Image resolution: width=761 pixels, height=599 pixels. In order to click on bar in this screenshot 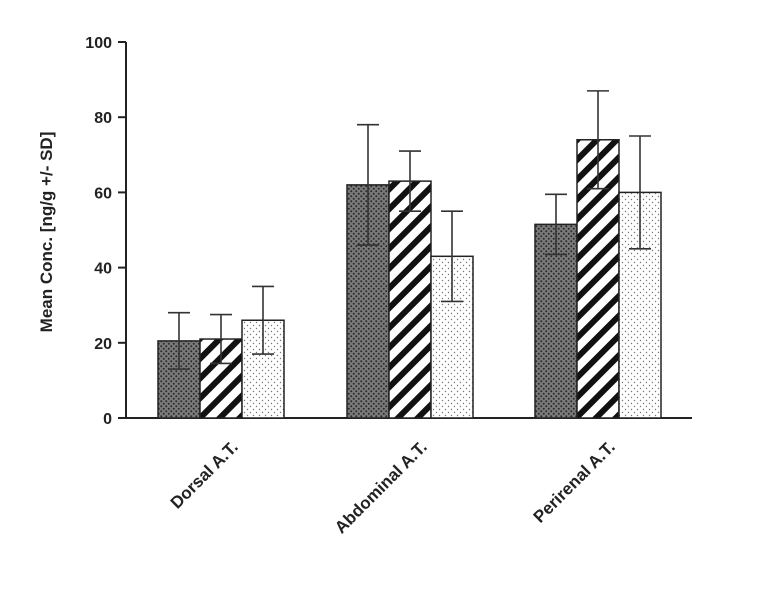, I will do `click(410, 299)`.